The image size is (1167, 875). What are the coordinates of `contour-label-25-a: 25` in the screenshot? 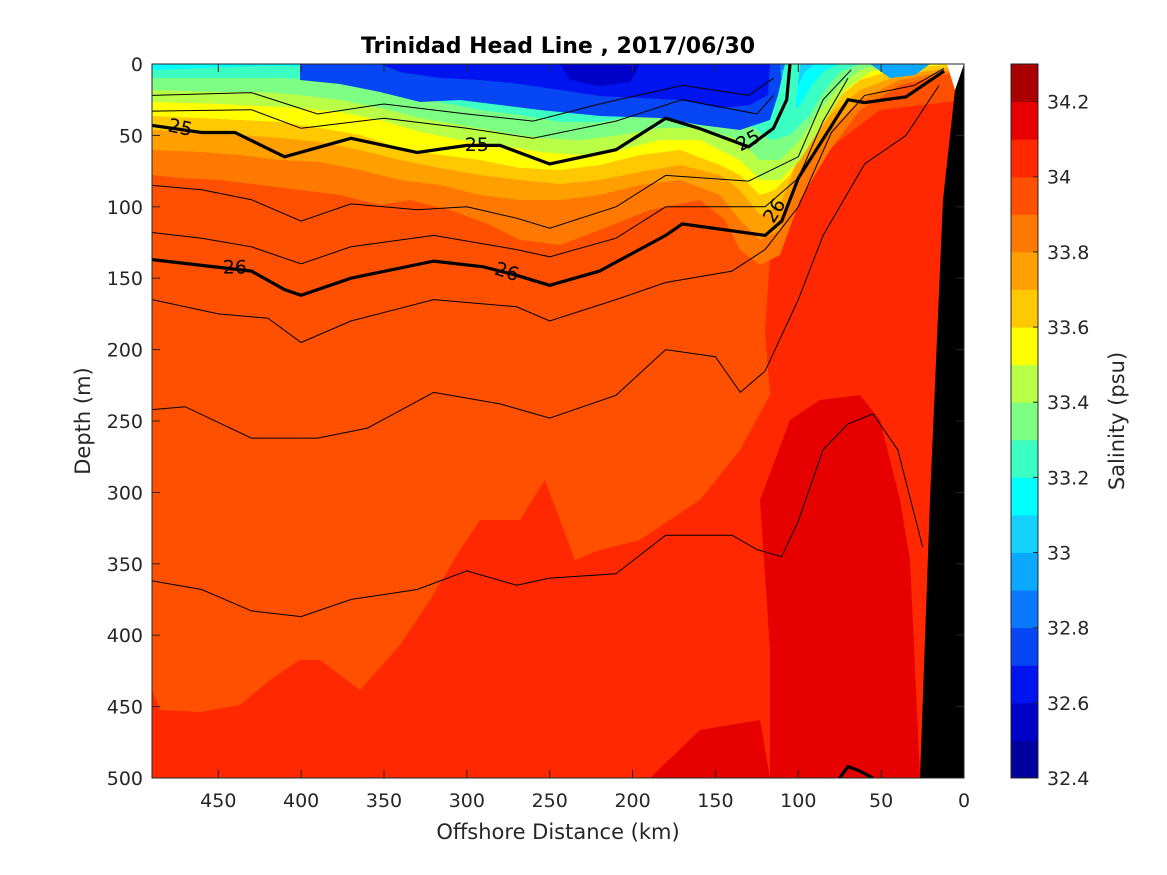 It's located at (180, 127).